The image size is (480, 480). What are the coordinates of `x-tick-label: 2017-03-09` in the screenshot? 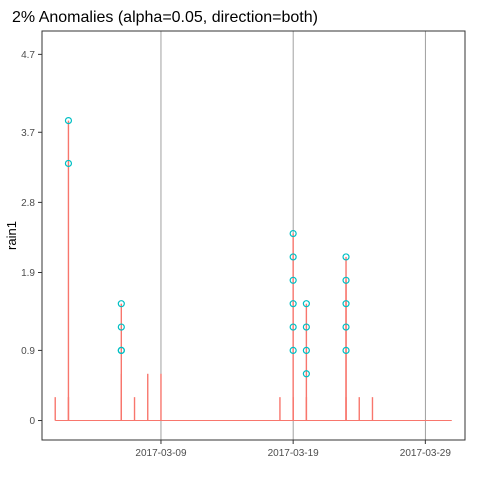 It's located at (161, 453).